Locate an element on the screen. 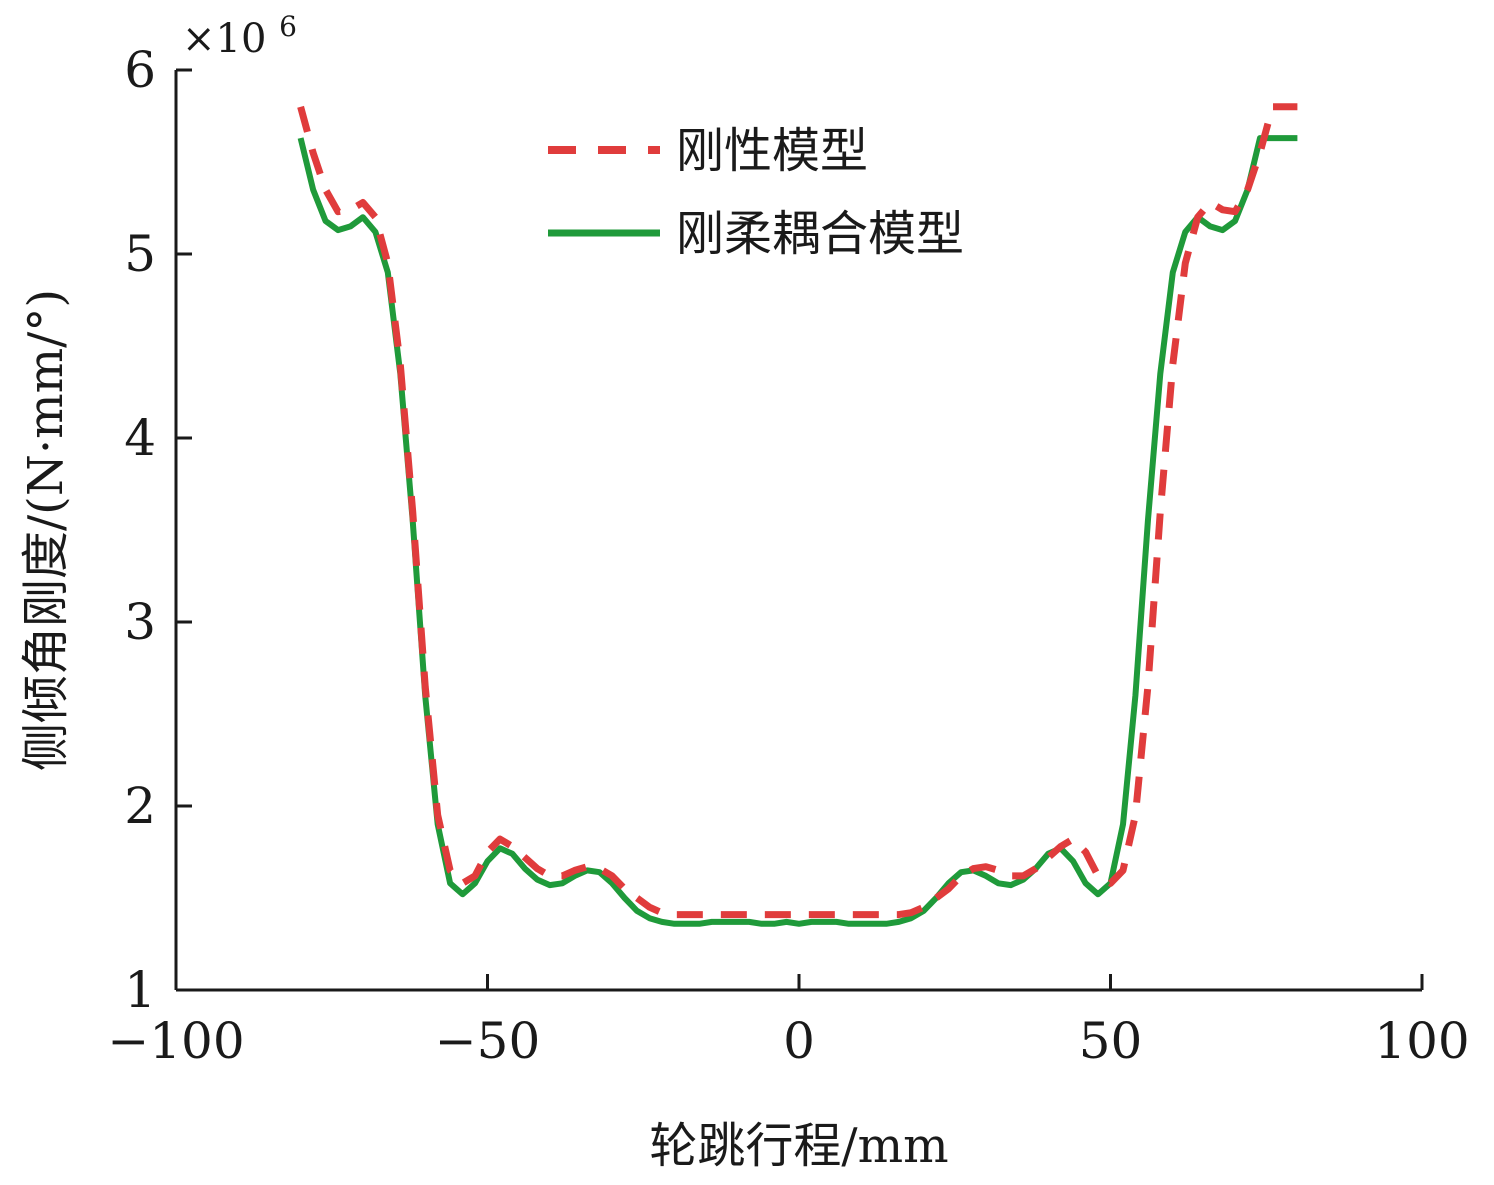 This screenshot has width=1494, height=1185. x-tick-label: 100 is located at coordinates (1421, 1041).